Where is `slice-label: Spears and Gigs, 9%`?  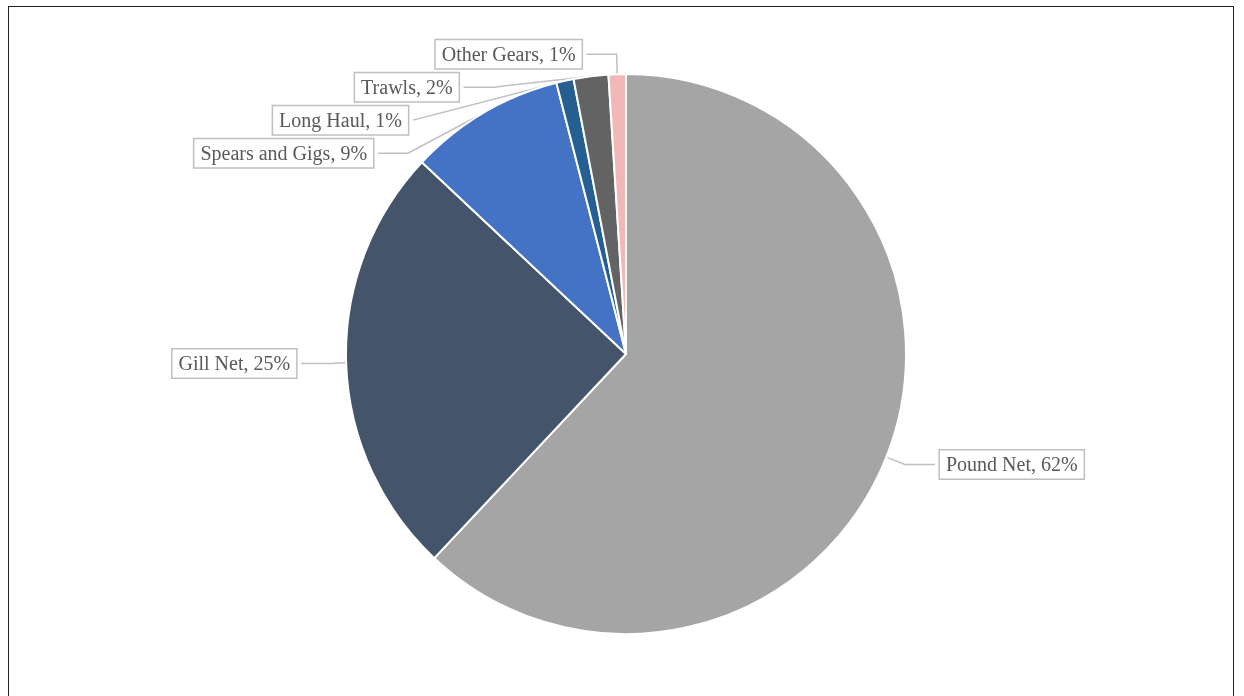
slice-label: Spears and Gigs, 9% is located at coordinates (284, 154).